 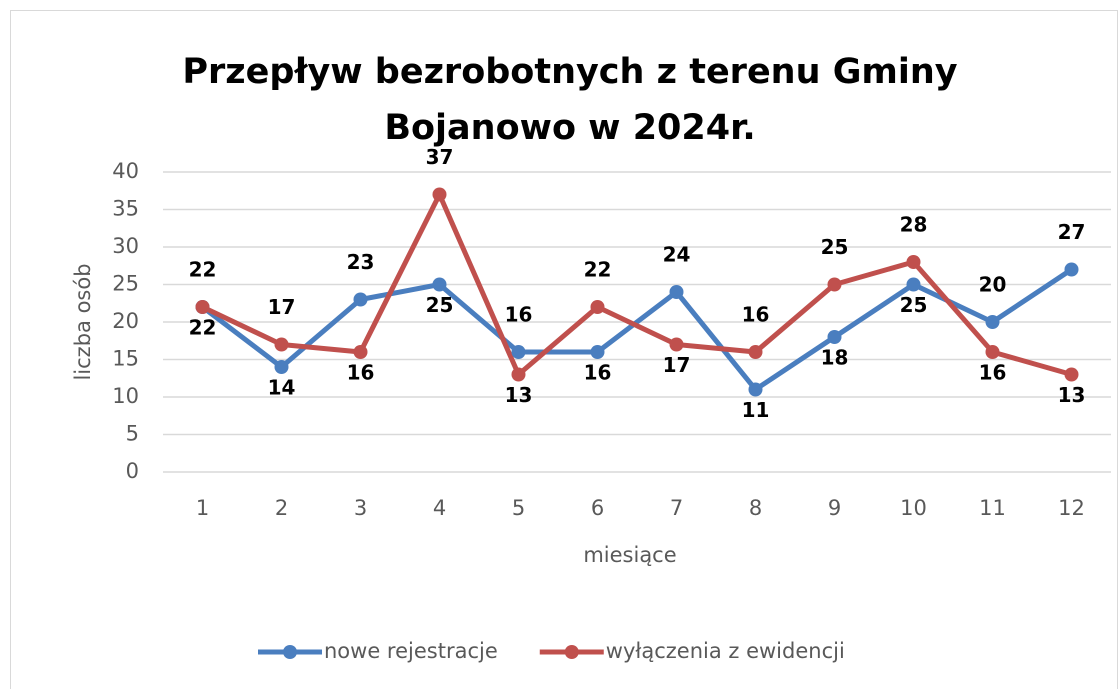 What do you see at coordinates (439, 508) in the screenshot?
I see `x-tick-label: 4` at bounding box center [439, 508].